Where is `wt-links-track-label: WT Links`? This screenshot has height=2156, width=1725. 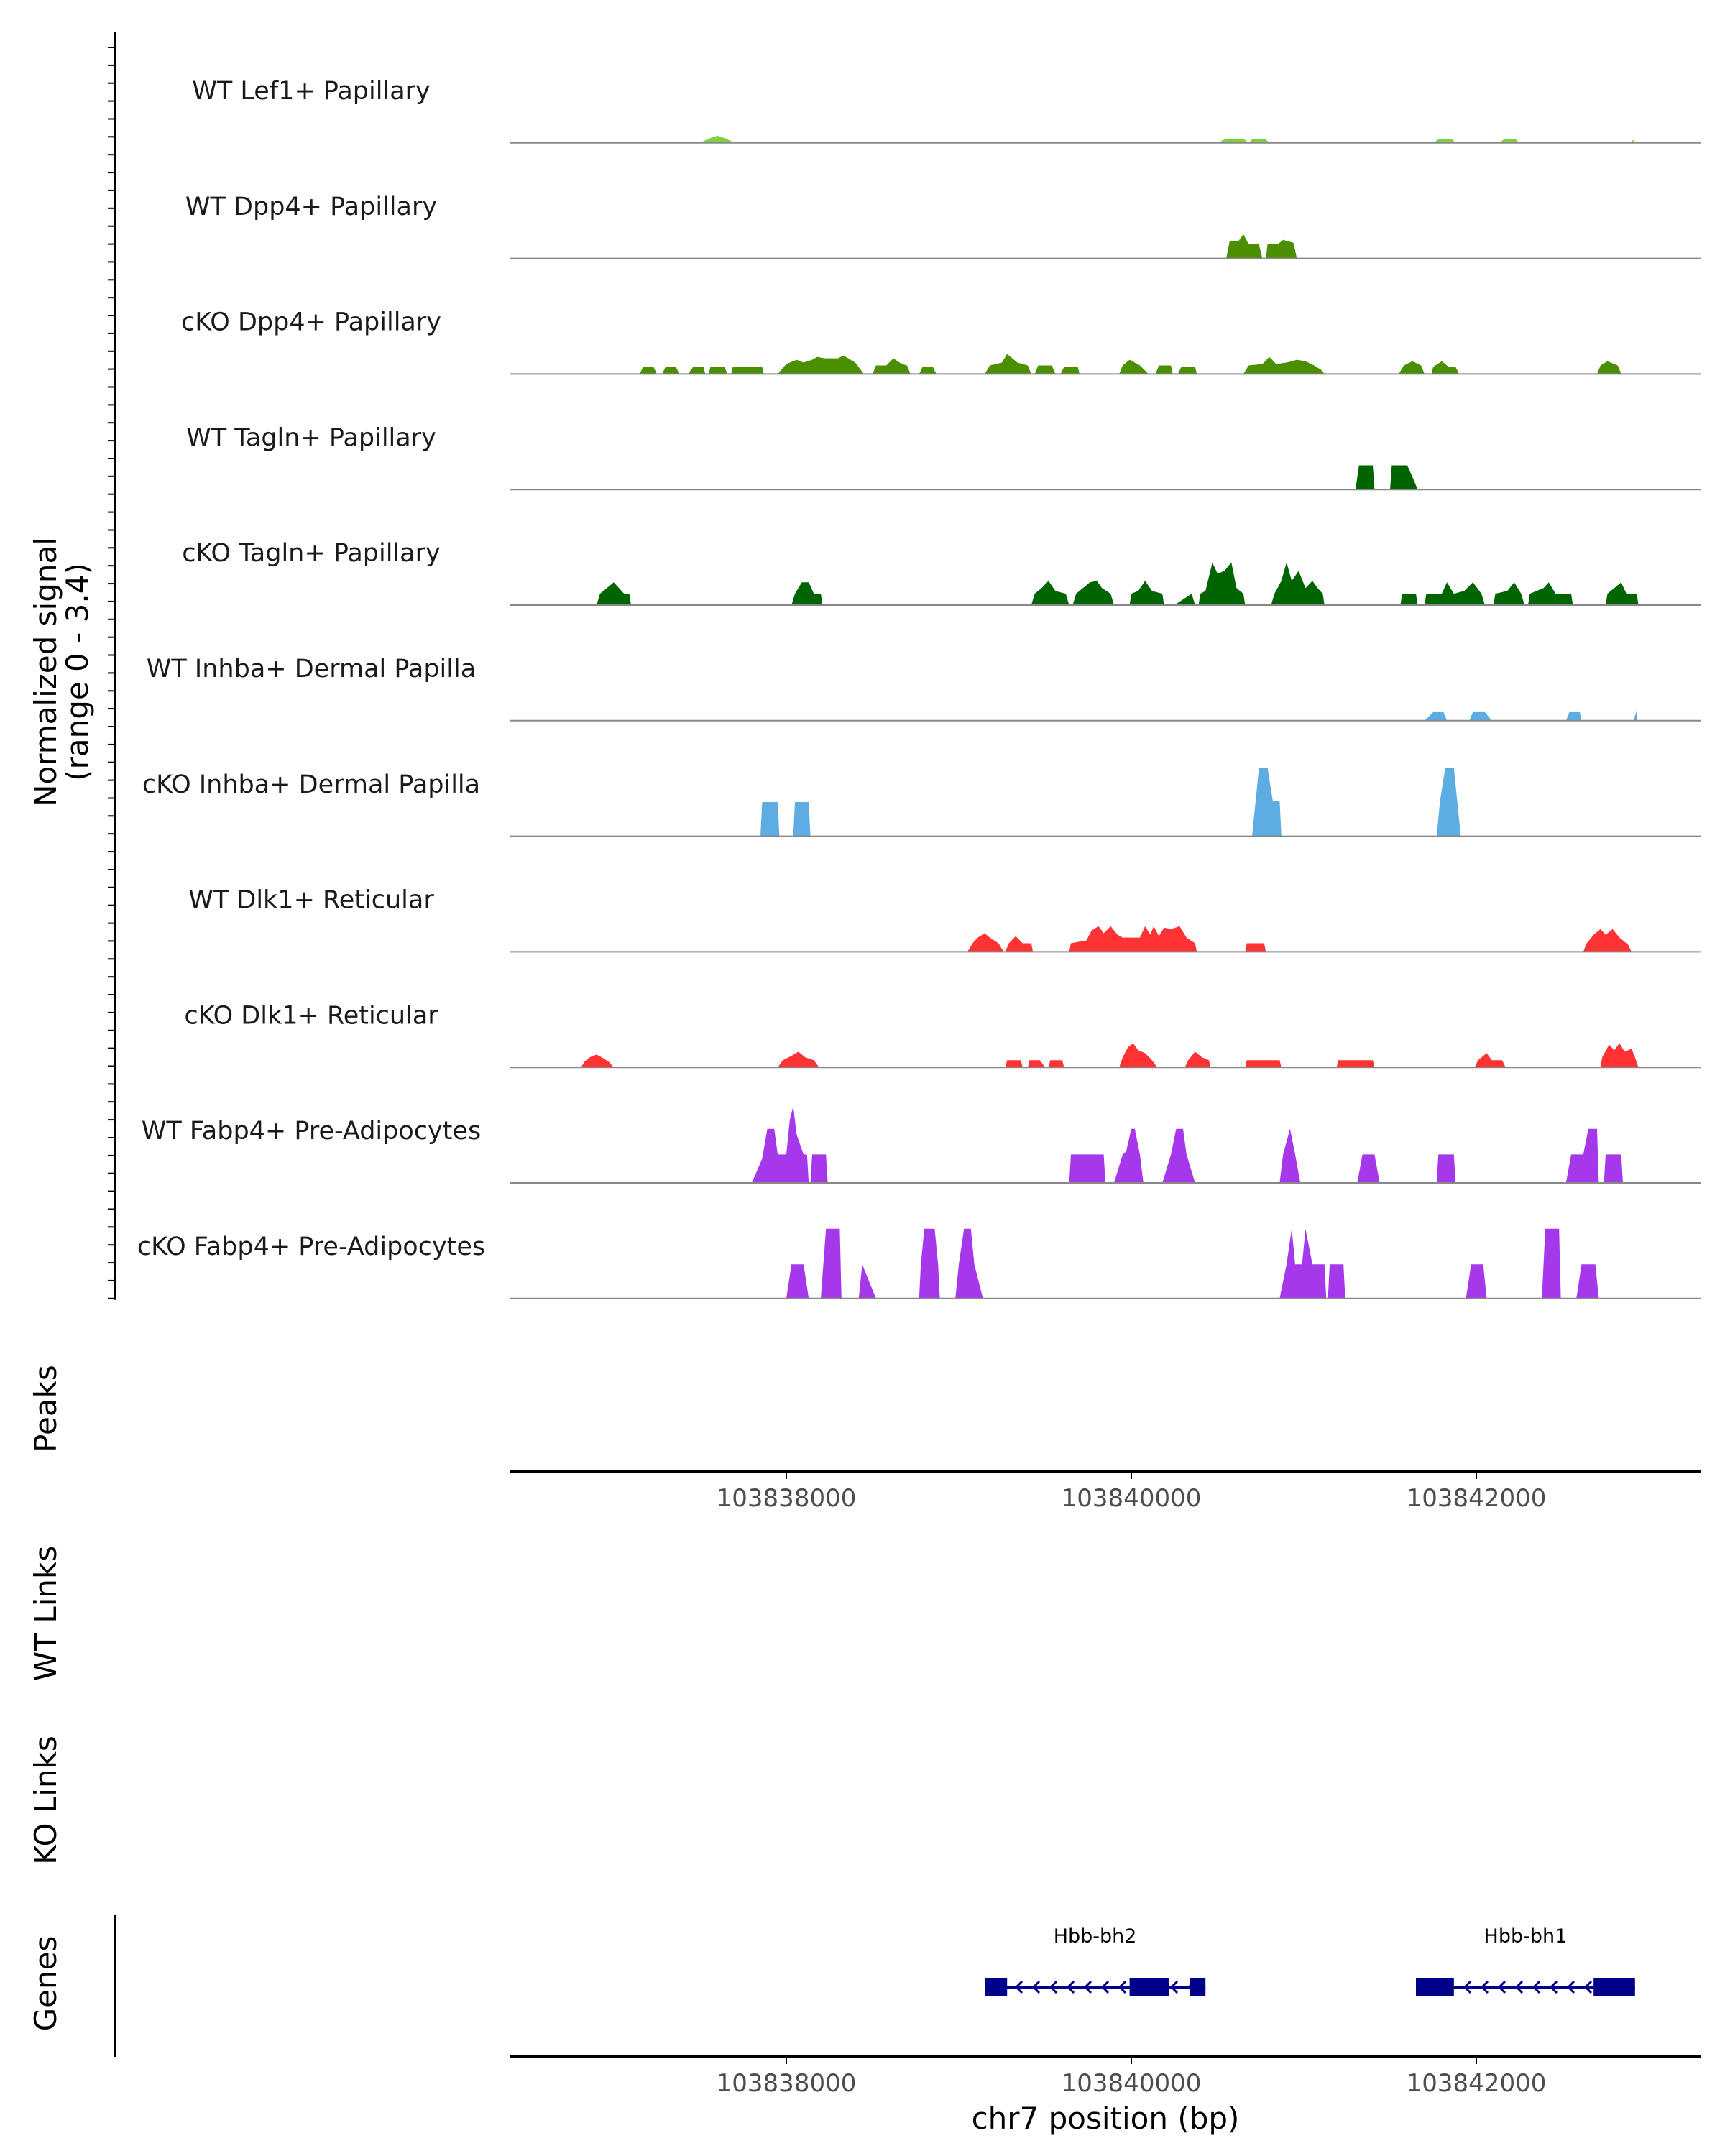 wt-links-track-label: WT Links is located at coordinates (45, 1613).